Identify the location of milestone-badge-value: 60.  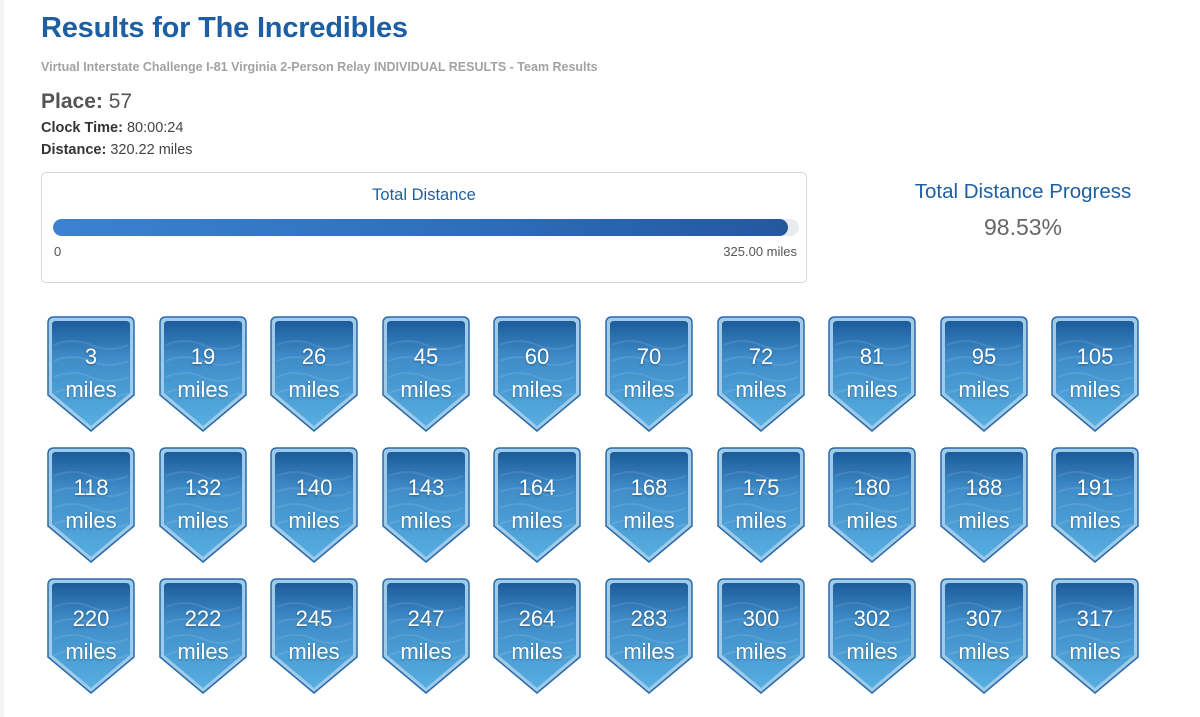
(537, 356).